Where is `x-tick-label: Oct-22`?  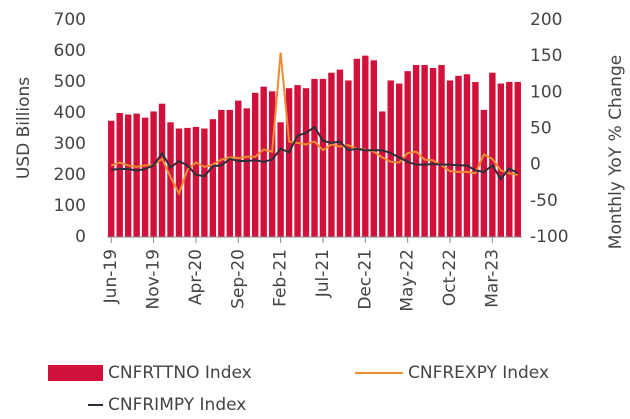
x-tick-label: Oct-22 is located at coordinates (450, 277).